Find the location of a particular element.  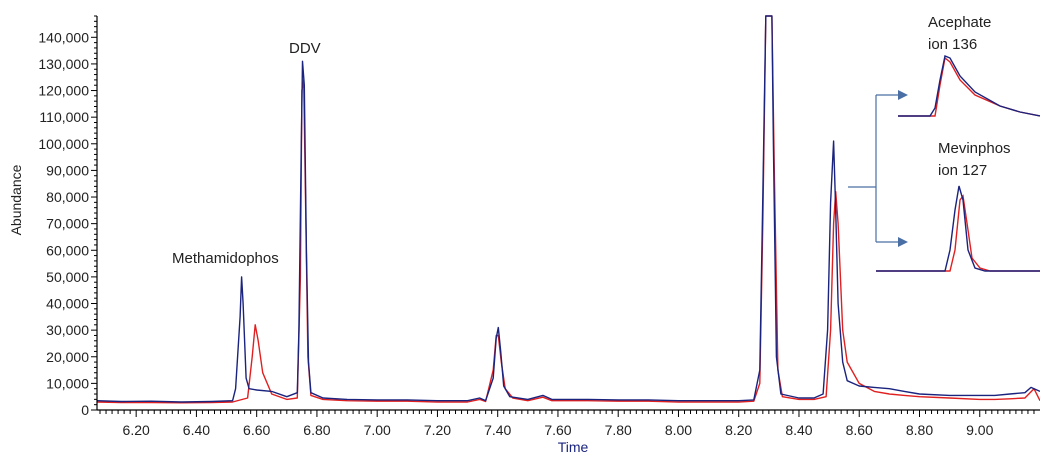

y-tick-label: 130,000 is located at coordinates (63, 64).